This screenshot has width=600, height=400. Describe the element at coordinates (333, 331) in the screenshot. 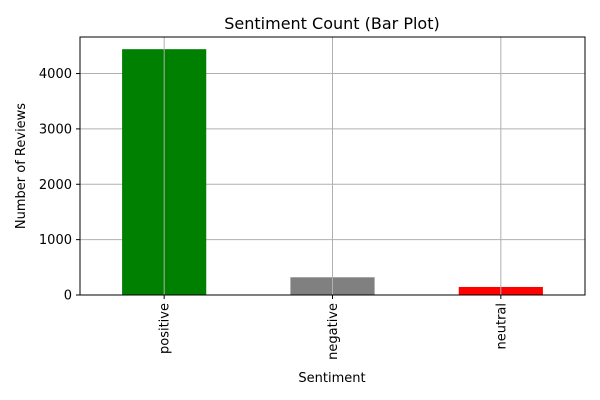

I see `x-tick-label-negative: negative` at that location.